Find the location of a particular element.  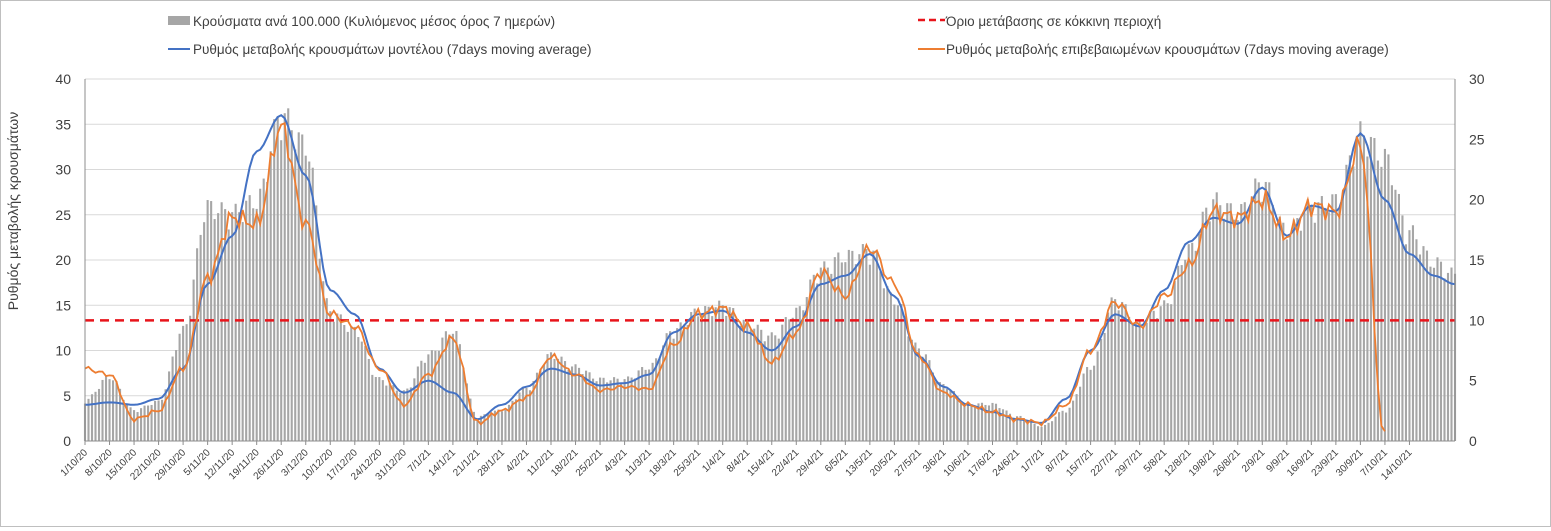

y-tick-right-20: 20 is located at coordinates (1477, 200).